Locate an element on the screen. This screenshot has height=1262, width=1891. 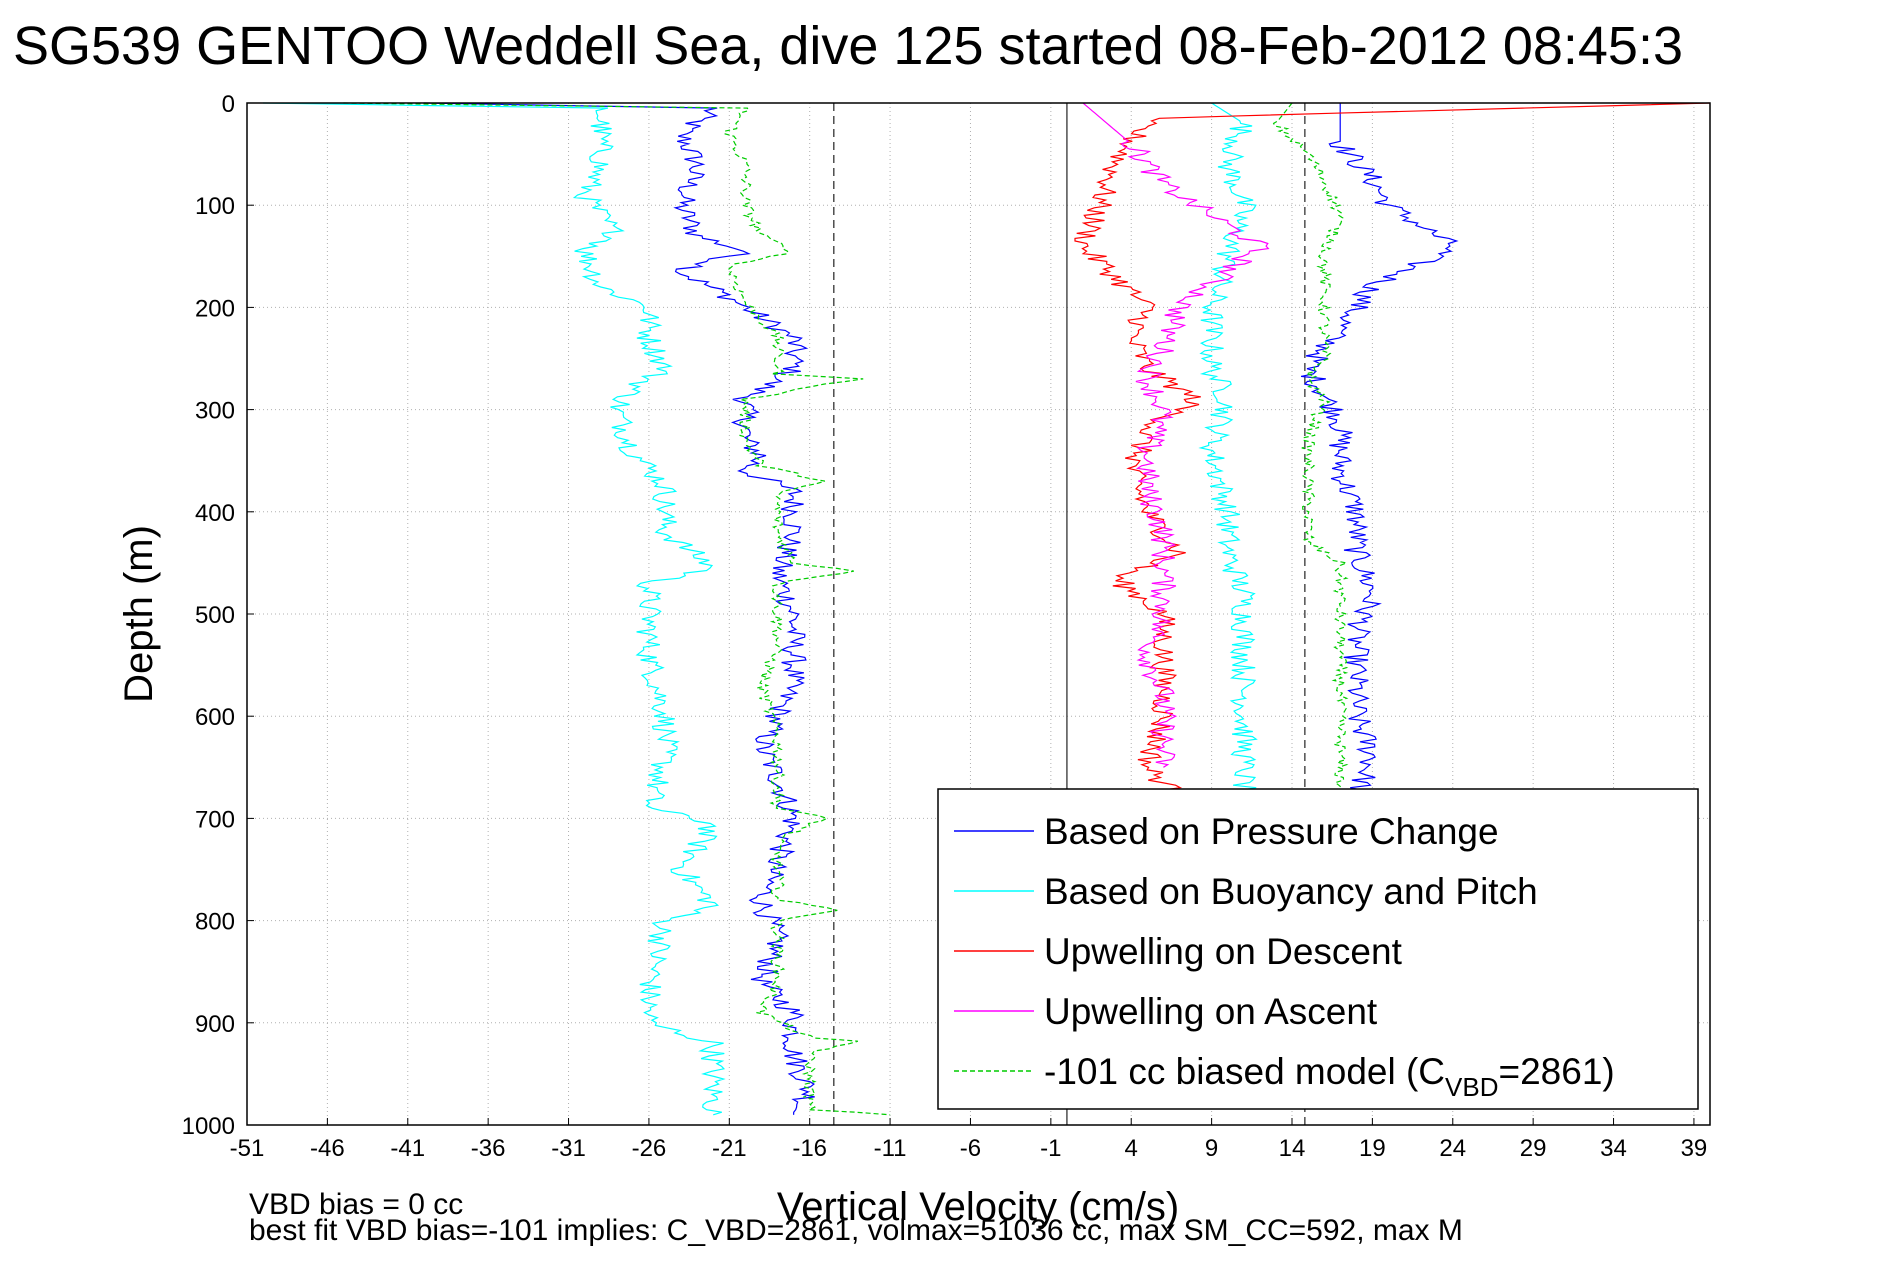
legend-label-tail: =2861) is located at coordinates (1557, 1071).